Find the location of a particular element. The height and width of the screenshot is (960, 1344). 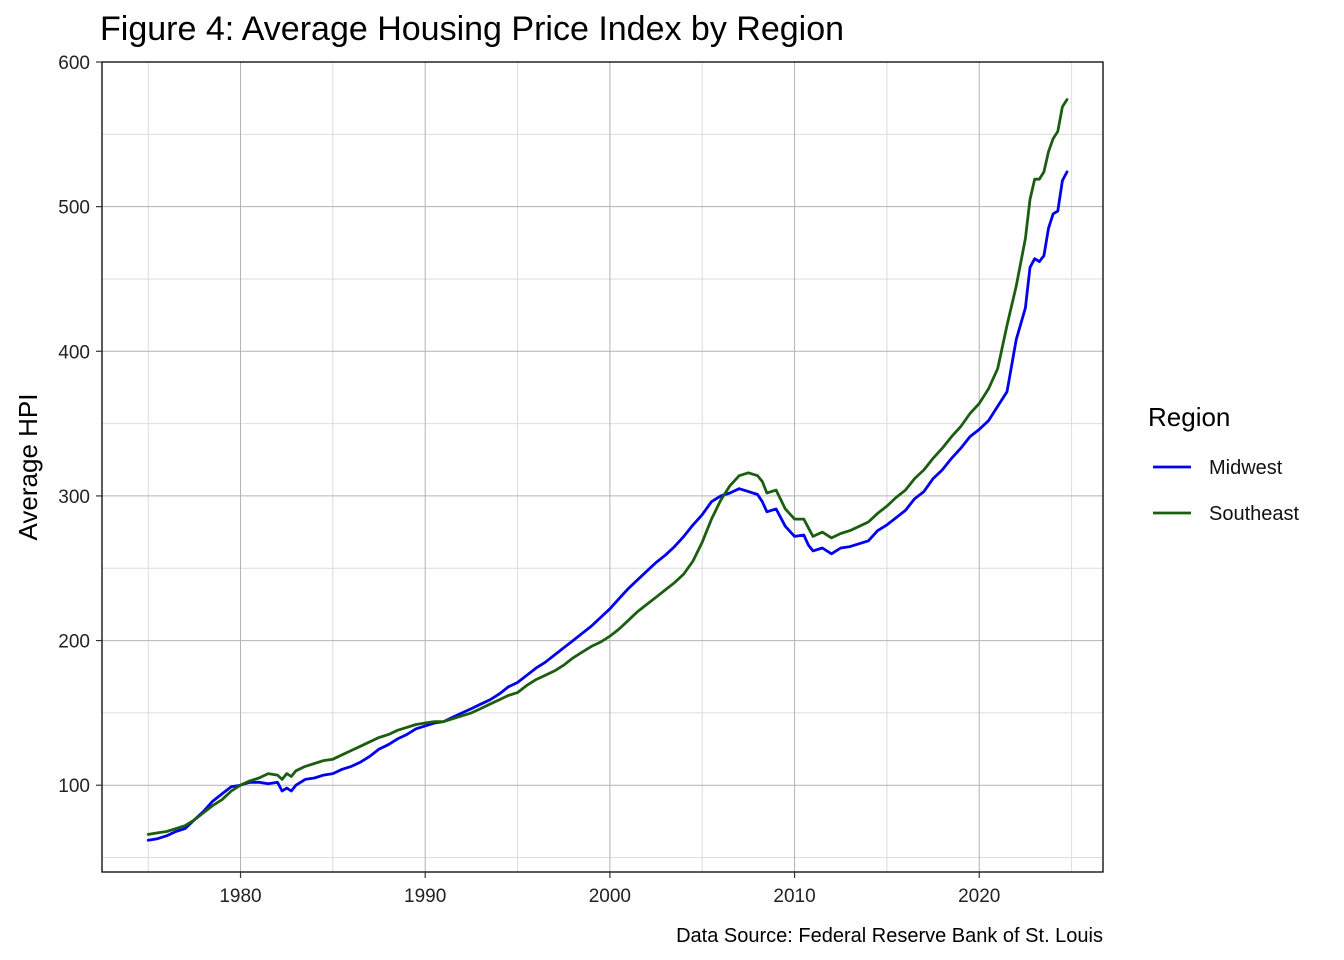

y-axis: 100 200 300 400 500 600 is located at coordinates (80, 425).